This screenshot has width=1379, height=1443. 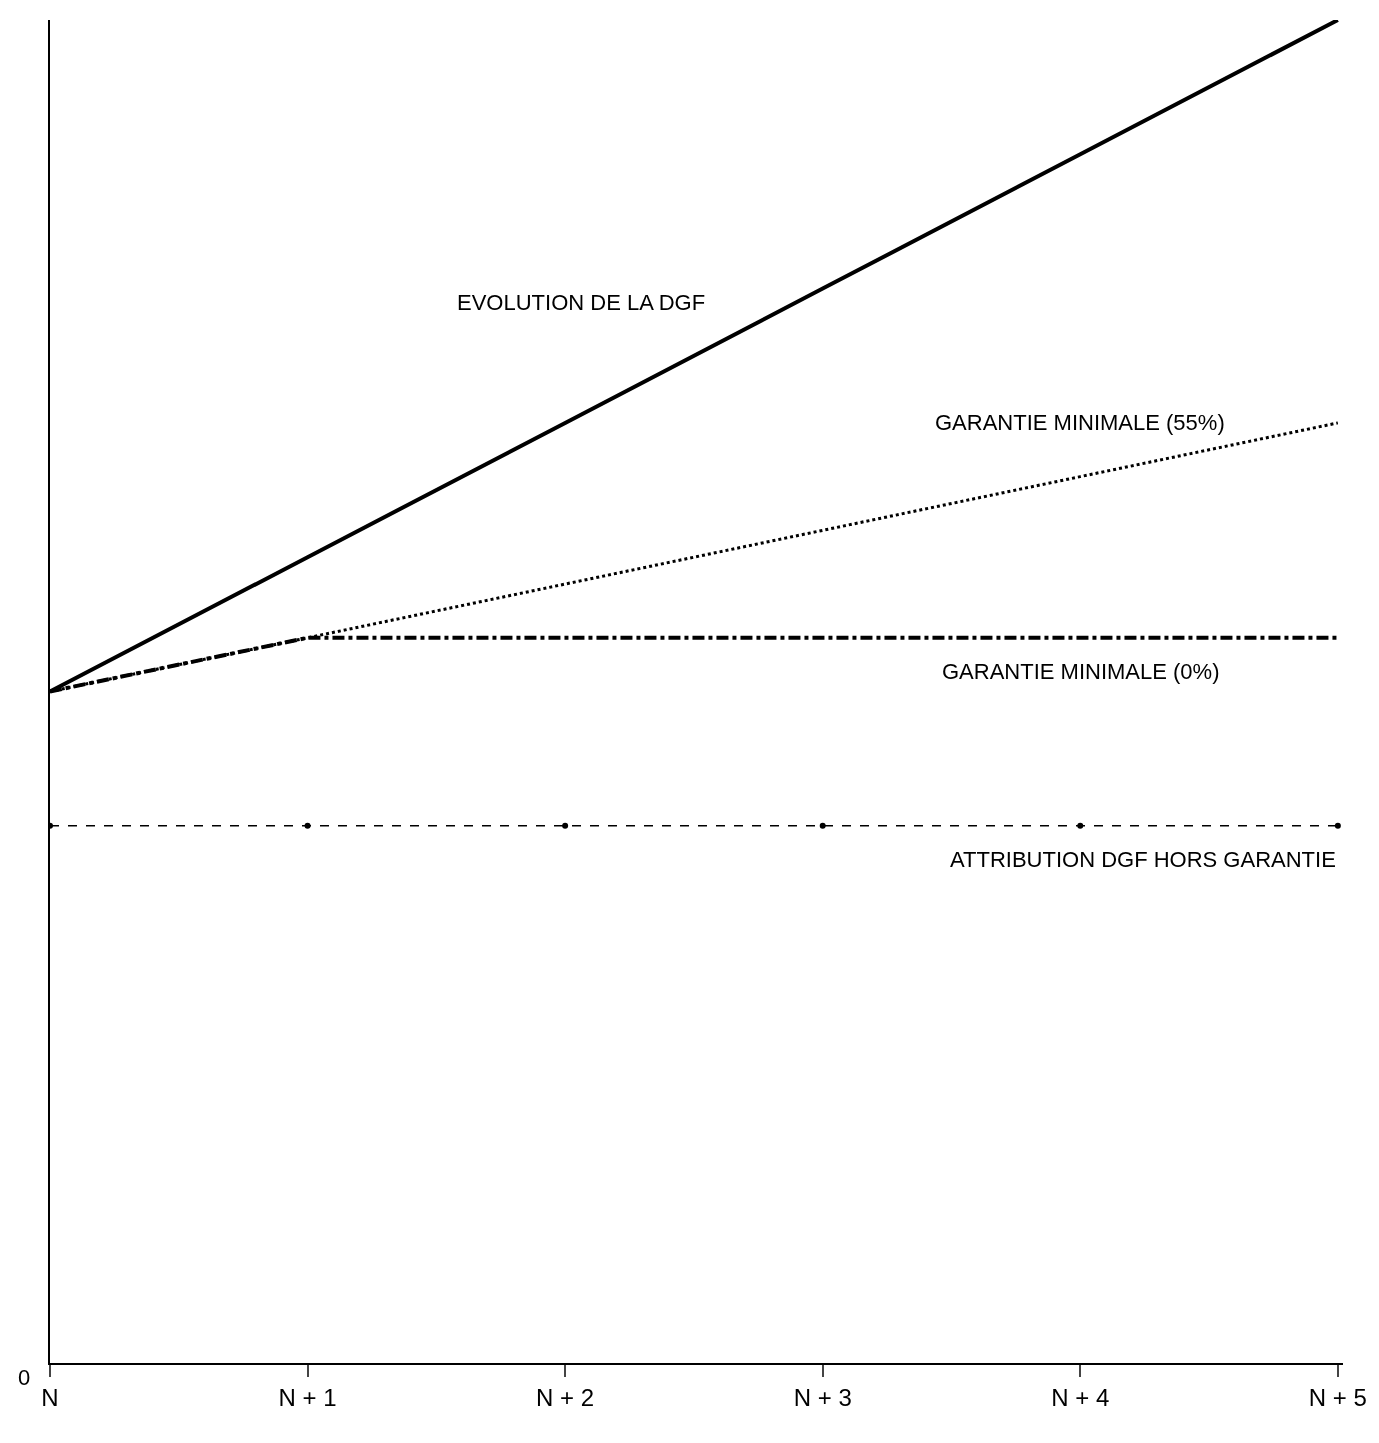 I want to click on x-tick-label: N, so click(x=50, y=1397).